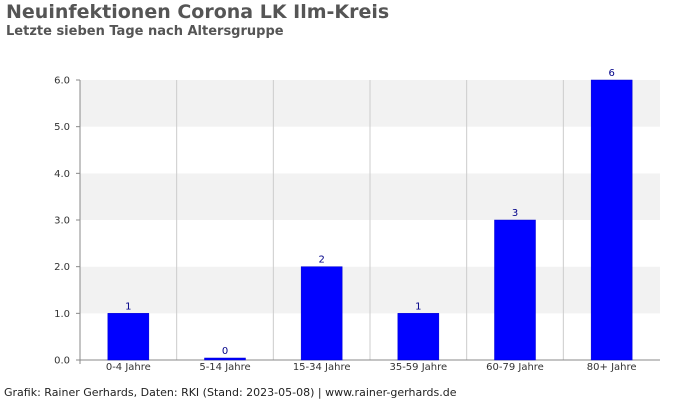 The height and width of the screenshot is (400, 700). Describe the element at coordinates (515, 213) in the screenshot. I see `bar-value-label: 3` at that location.